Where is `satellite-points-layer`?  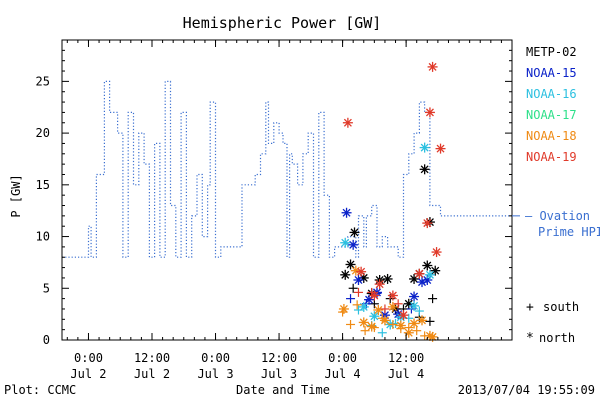
satellite-points-layer is located at coordinates (392, 201).